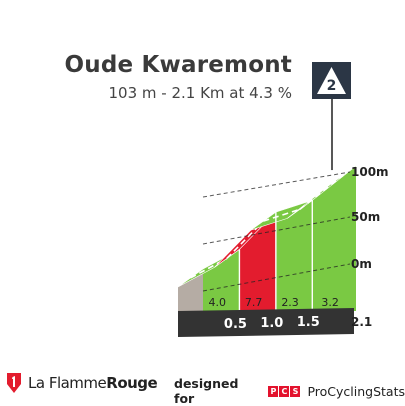 This screenshot has height=406, width=405. I want to click on gradient-label: 4.0, so click(217, 302).